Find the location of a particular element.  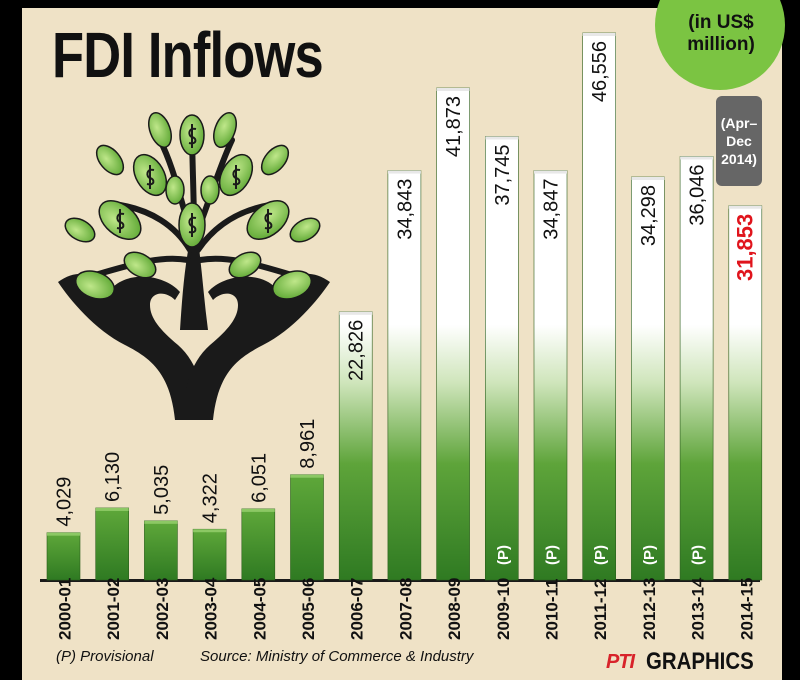

category-label-2001-02: 2001-02 is located at coordinates (113, 609).